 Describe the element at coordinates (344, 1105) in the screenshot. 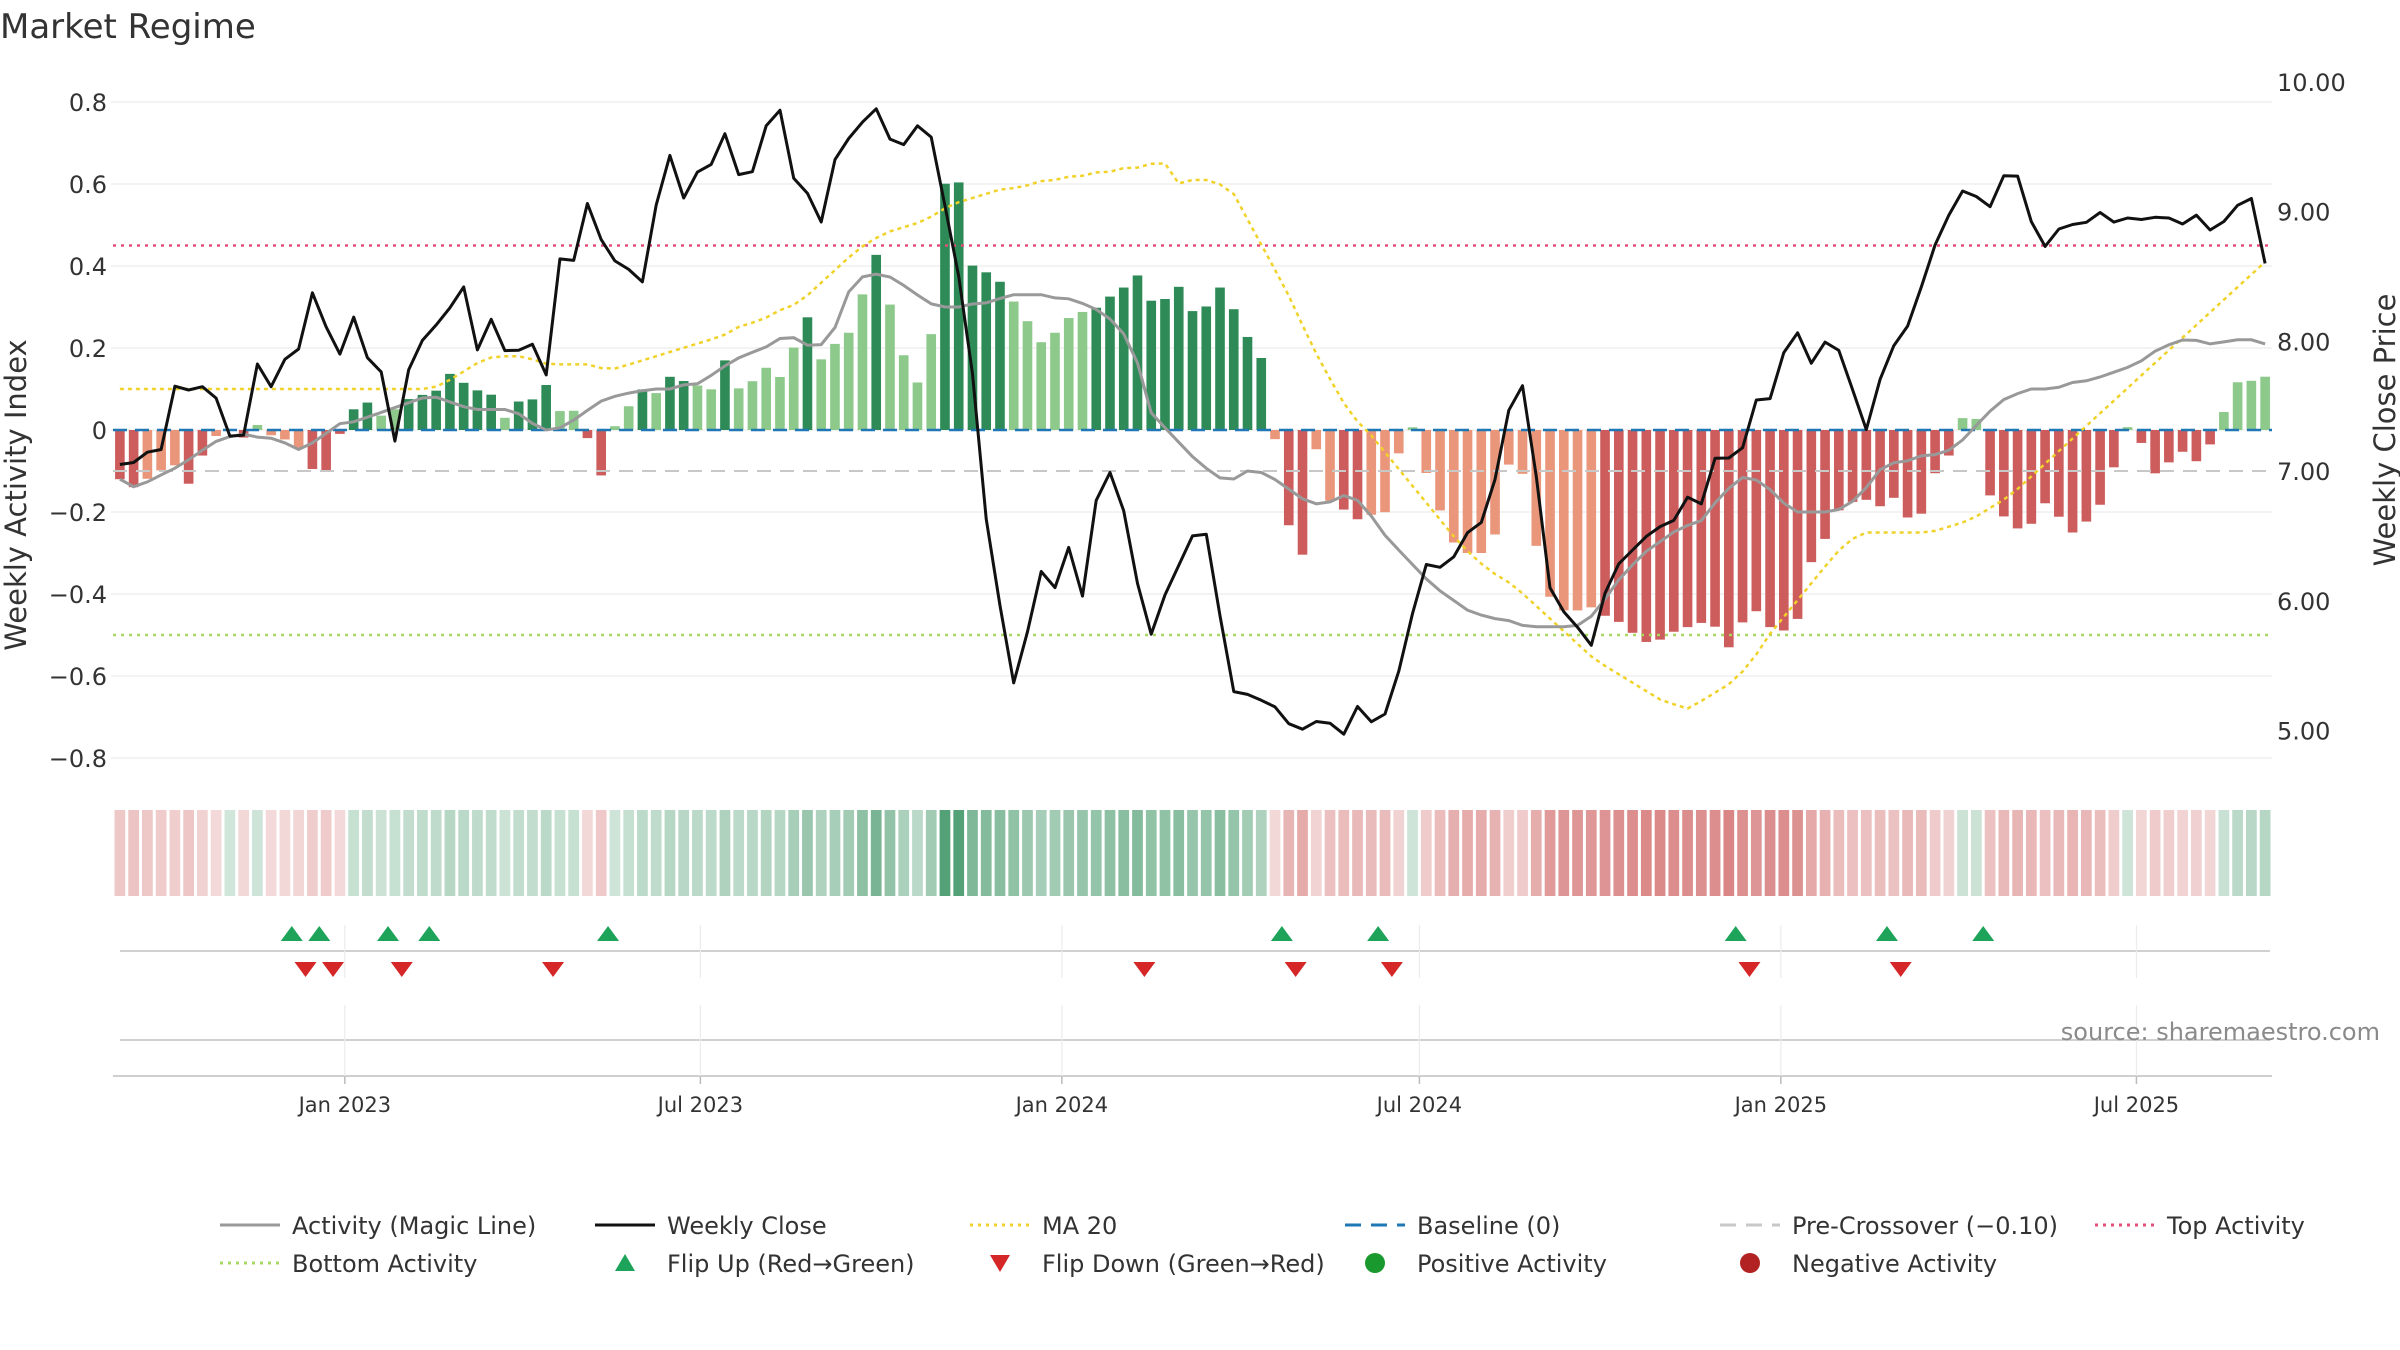

I see `x-tick-label: Jan 2023` at that location.